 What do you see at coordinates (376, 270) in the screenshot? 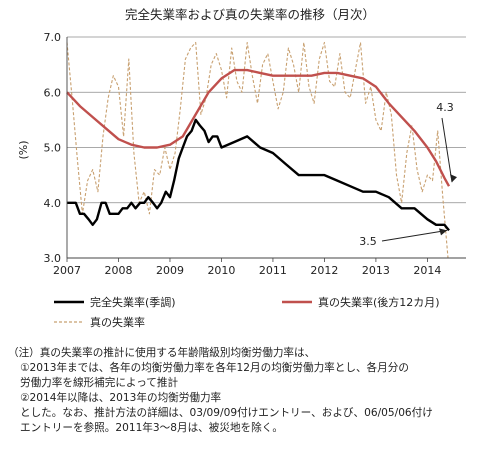
I see `x-tick-label: 2013` at bounding box center [376, 270].